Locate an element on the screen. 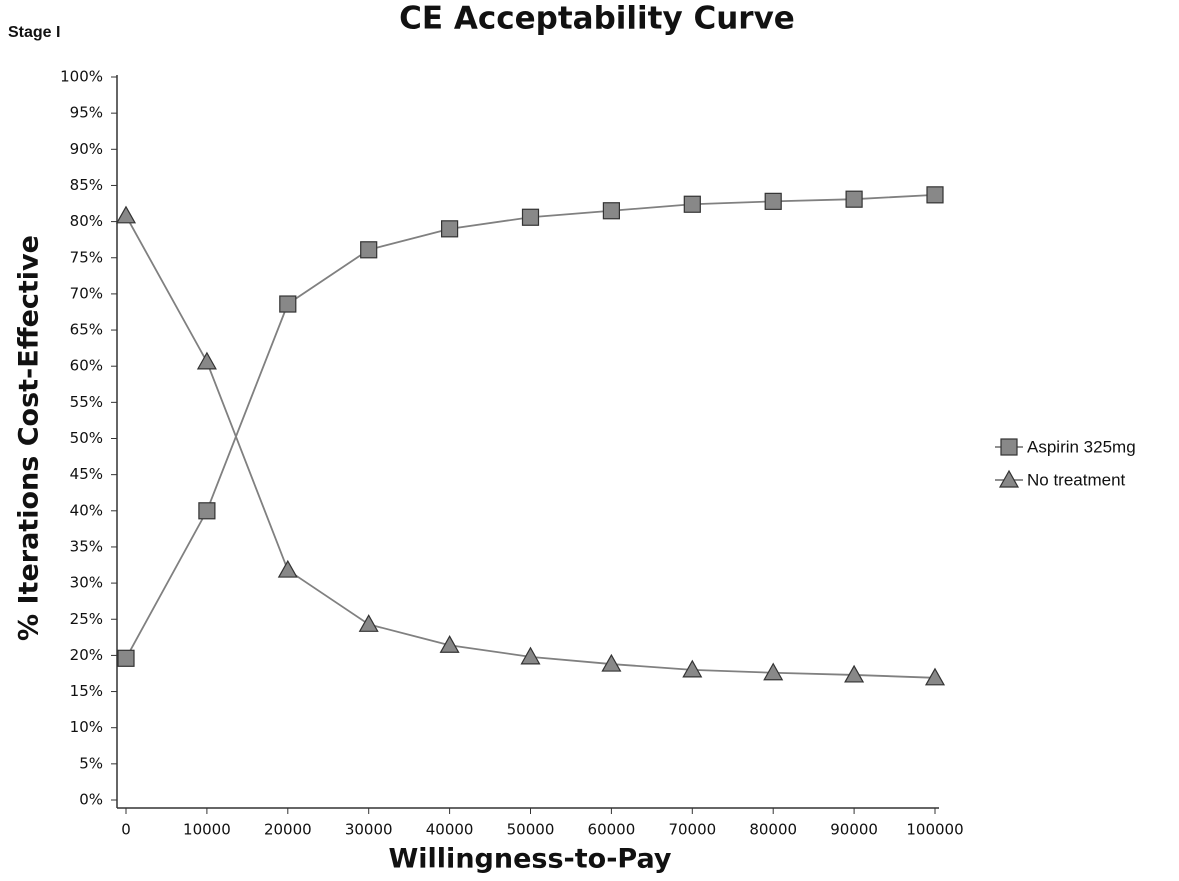  x-tick-label: 30000 is located at coordinates (369, 830).